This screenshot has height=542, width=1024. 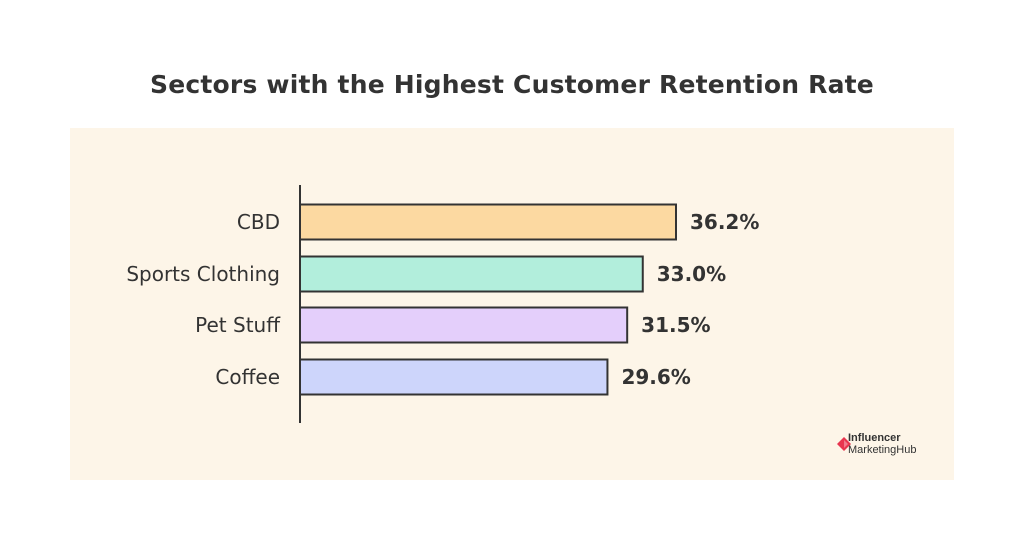 What do you see at coordinates (655, 377) in the screenshot?
I see `value-label: 29.6%` at bounding box center [655, 377].